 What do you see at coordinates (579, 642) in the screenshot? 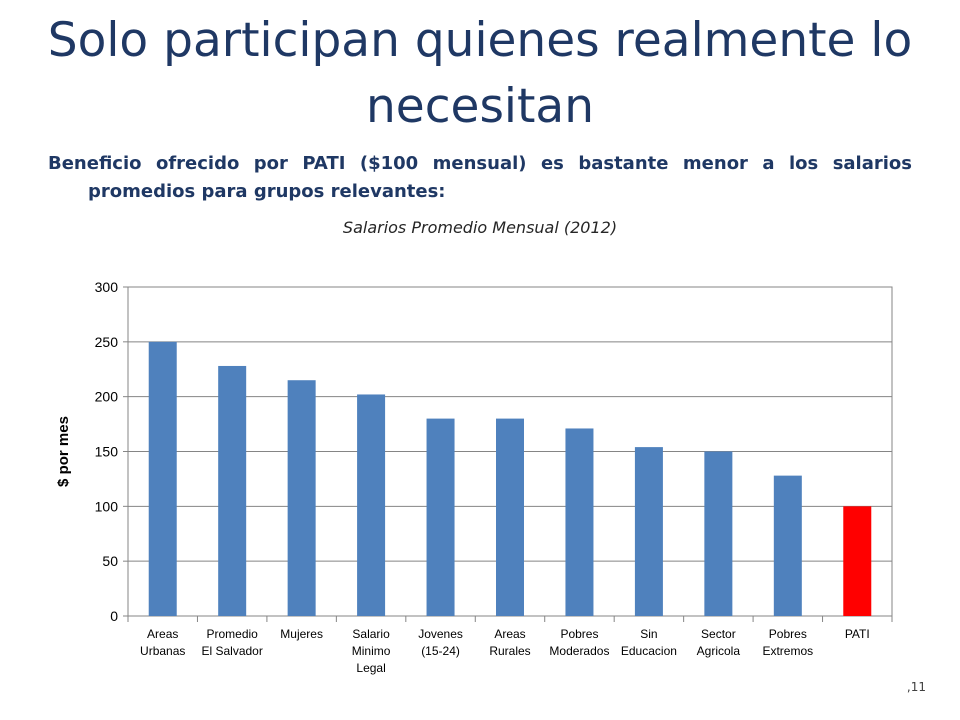
I see `x-tick-label: Pobres Moderados` at bounding box center [579, 642].